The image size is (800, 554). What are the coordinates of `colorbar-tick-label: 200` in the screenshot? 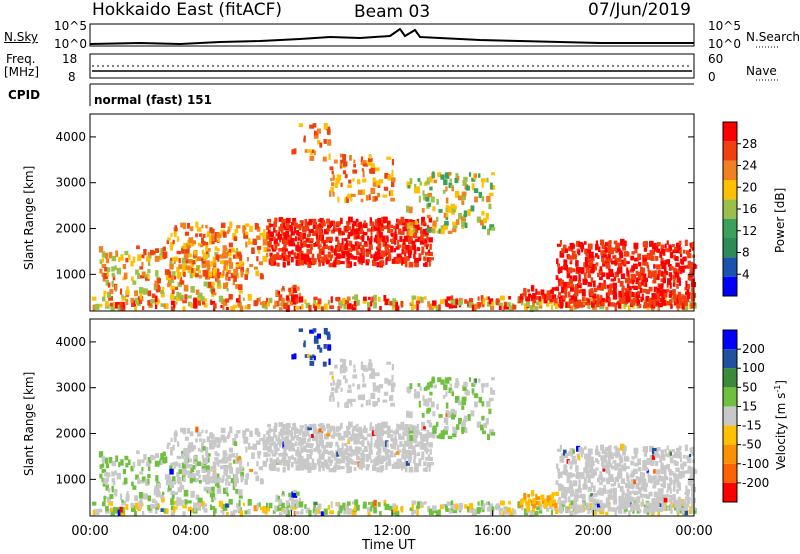 It's located at (753, 349).